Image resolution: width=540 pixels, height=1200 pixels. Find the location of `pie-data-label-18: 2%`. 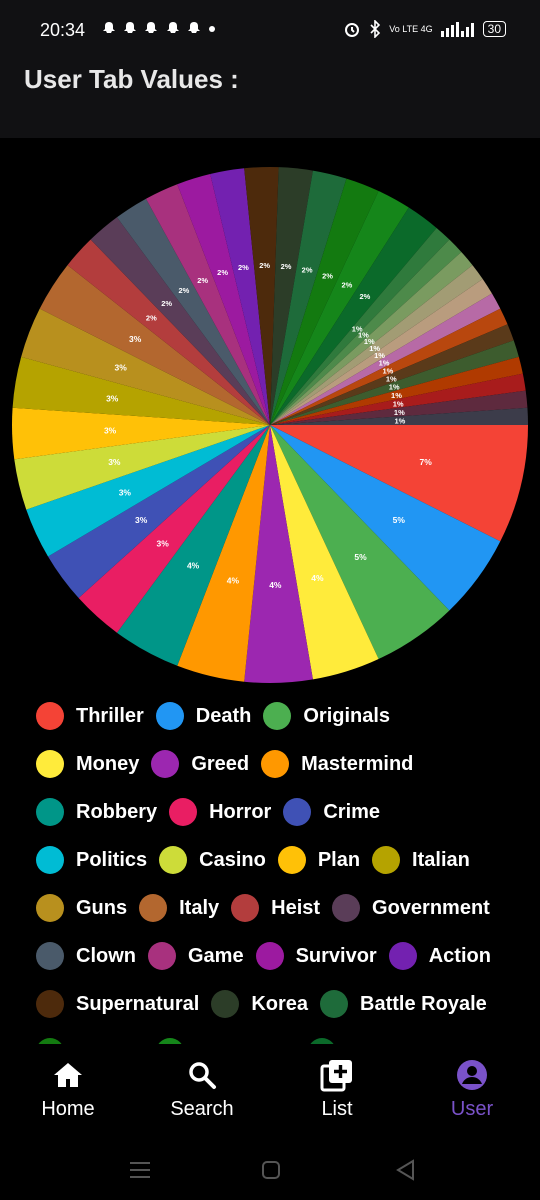

pie-data-label-18: 2% is located at coordinates (202, 280).